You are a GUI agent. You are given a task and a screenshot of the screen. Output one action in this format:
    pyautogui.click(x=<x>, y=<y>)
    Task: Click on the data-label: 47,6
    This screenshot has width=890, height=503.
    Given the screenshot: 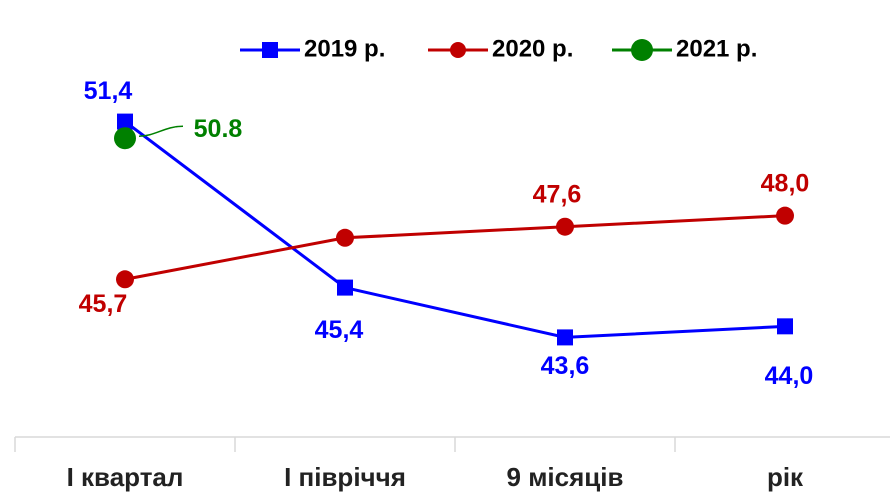 What is the action you would take?
    pyautogui.click(x=557, y=194)
    